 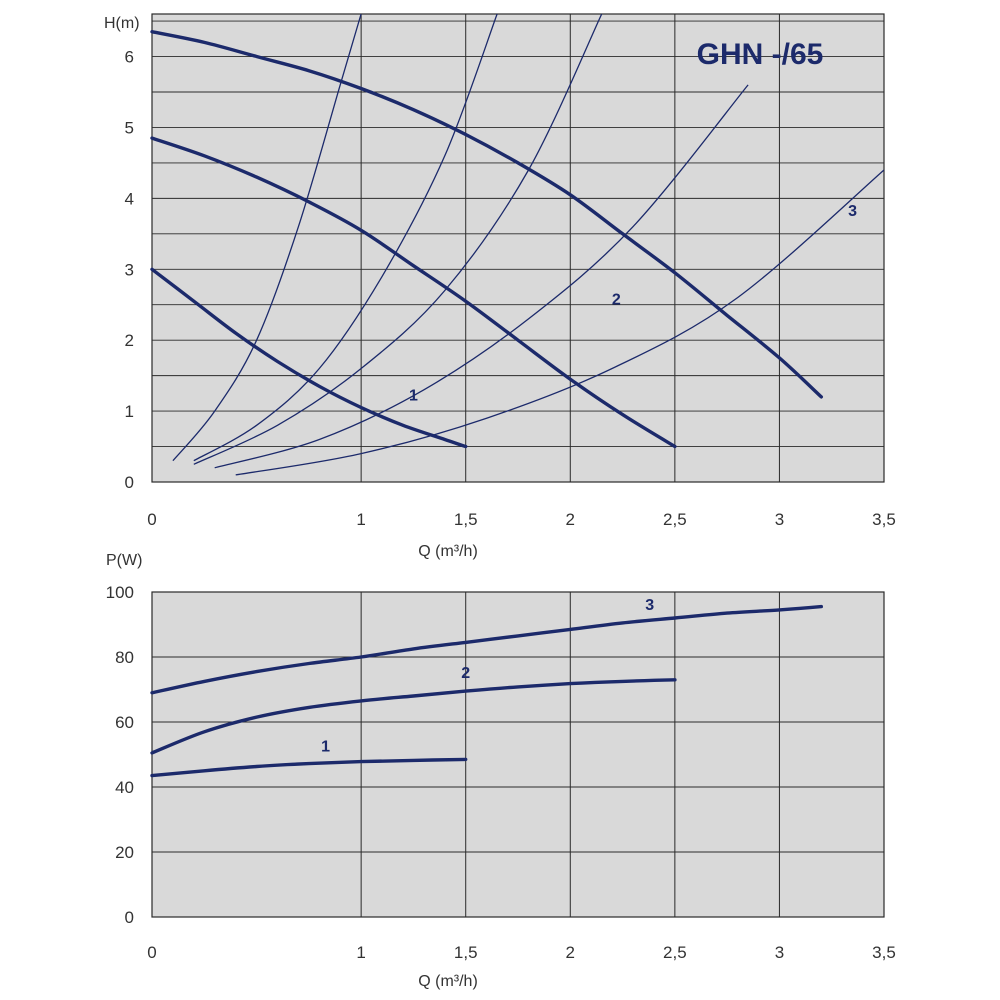 What do you see at coordinates (129, 482) in the screenshot?
I see `head-y-tick-label: 0` at bounding box center [129, 482].